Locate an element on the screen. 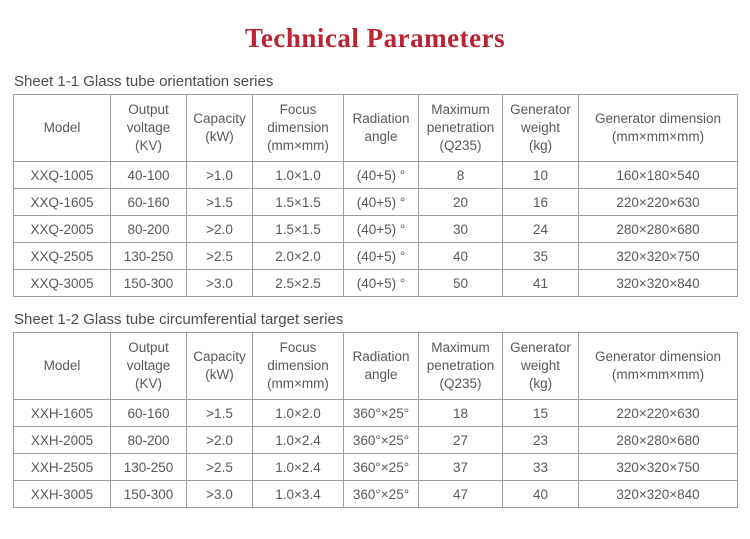  sheet-1-1-caption: Sheet 1-1 Glass tube orientation series is located at coordinates (144, 81).